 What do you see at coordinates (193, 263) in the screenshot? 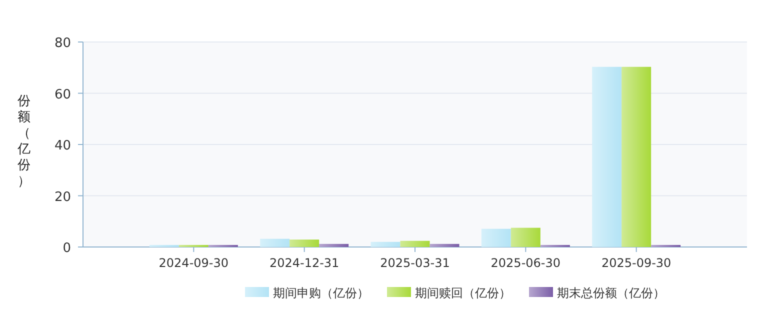
I see `x-tick-label: 2024-09-30` at bounding box center [193, 263].